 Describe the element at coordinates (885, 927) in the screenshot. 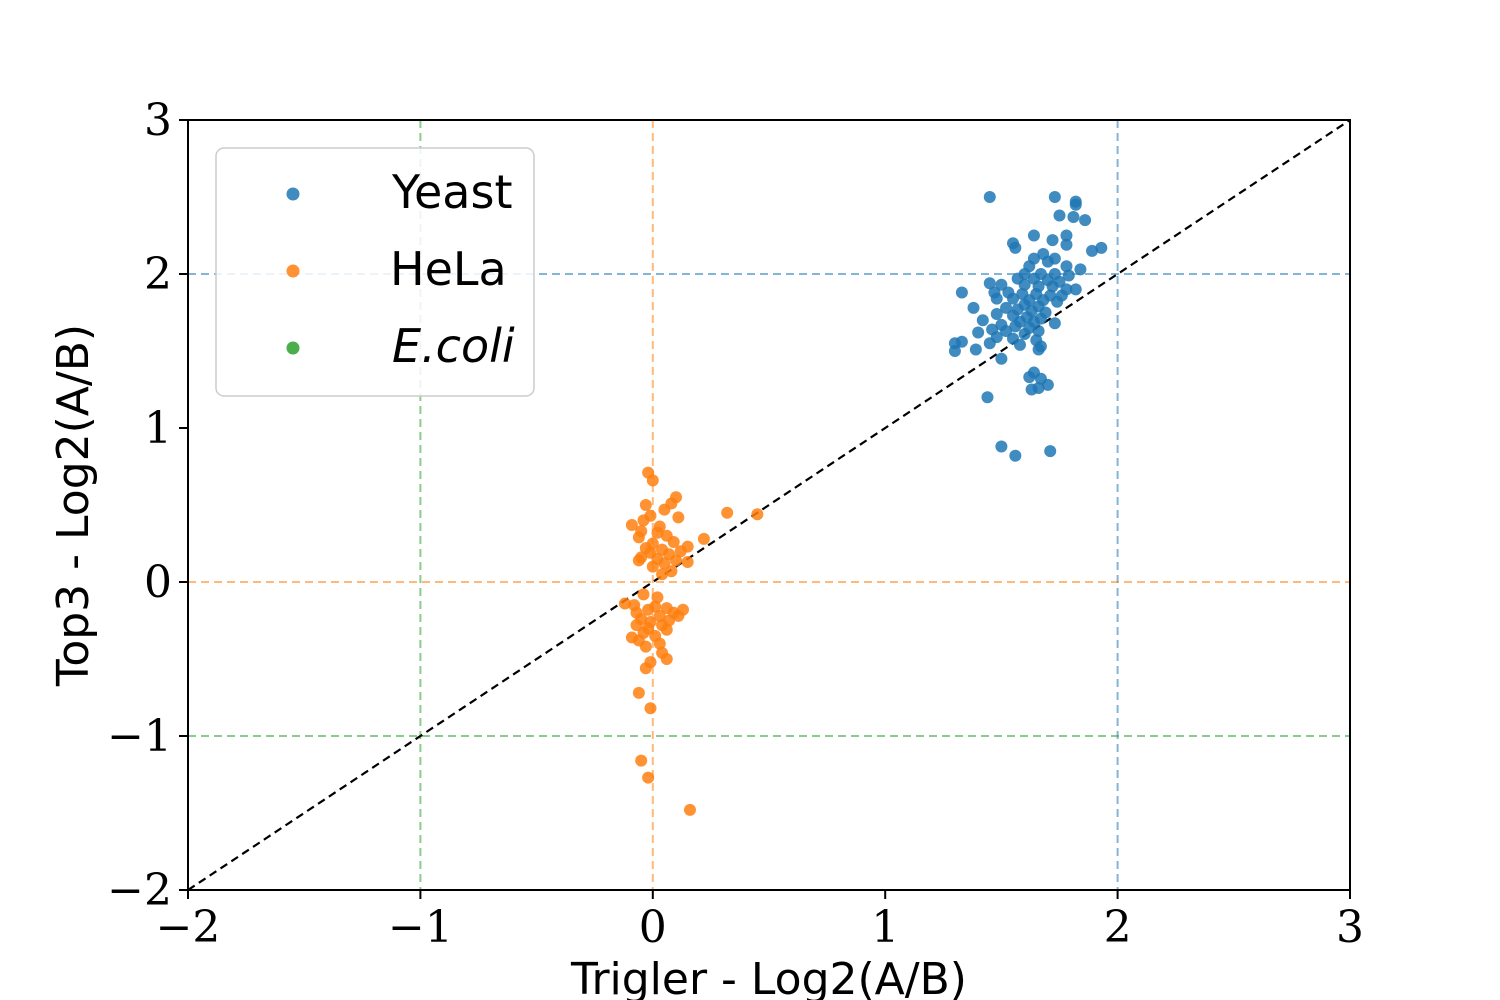

I see `x-tick-label: 1` at that location.